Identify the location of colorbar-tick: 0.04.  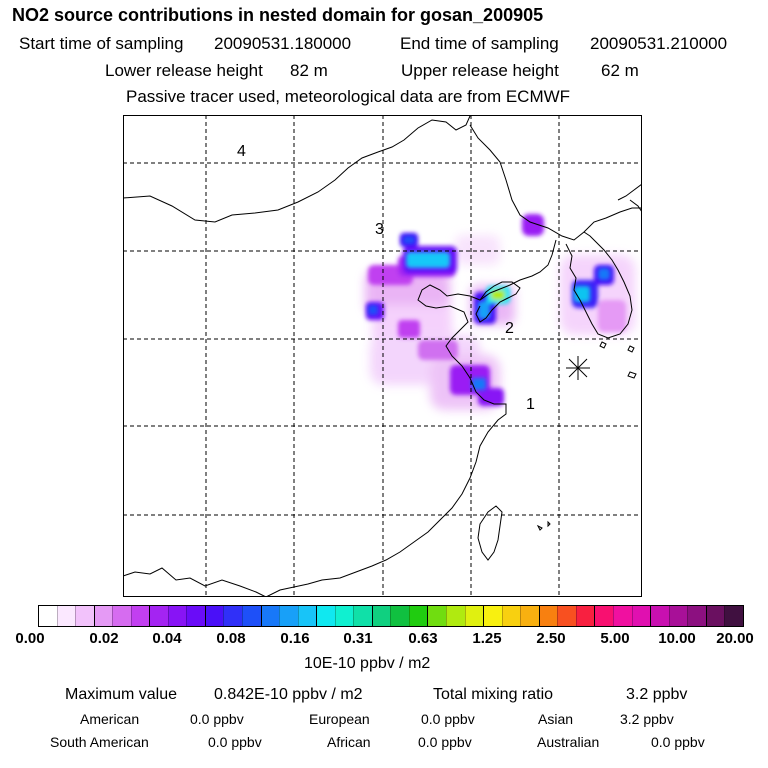
(167, 638).